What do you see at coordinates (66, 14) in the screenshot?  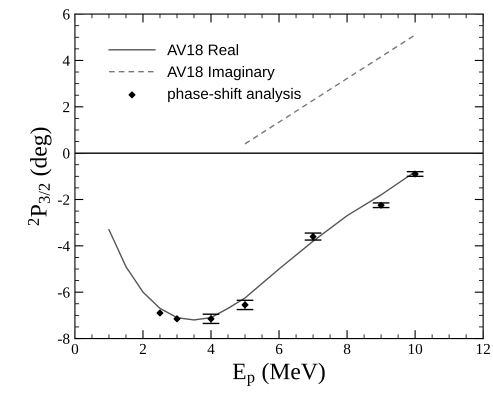 I see `y-tick-label: 6` at bounding box center [66, 14].